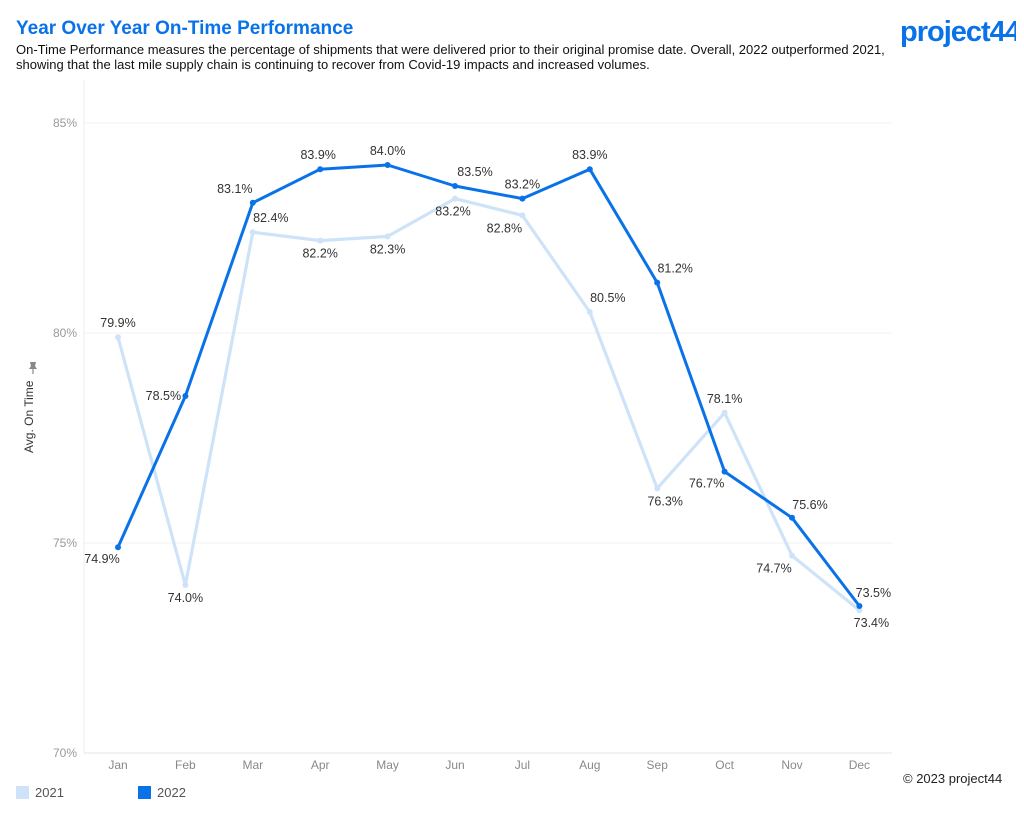 The height and width of the screenshot is (819, 1024). What do you see at coordinates (871, 623) in the screenshot?
I see `data-label-2021: 73.4%` at bounding box center [871, 623].